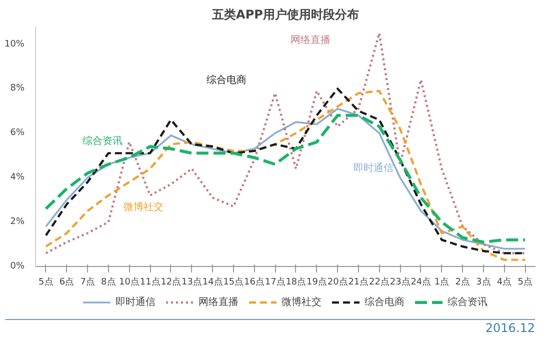 This screenshot has width=550, height=345. I want to click on x-tick-label: 19点, so click(316, 282).